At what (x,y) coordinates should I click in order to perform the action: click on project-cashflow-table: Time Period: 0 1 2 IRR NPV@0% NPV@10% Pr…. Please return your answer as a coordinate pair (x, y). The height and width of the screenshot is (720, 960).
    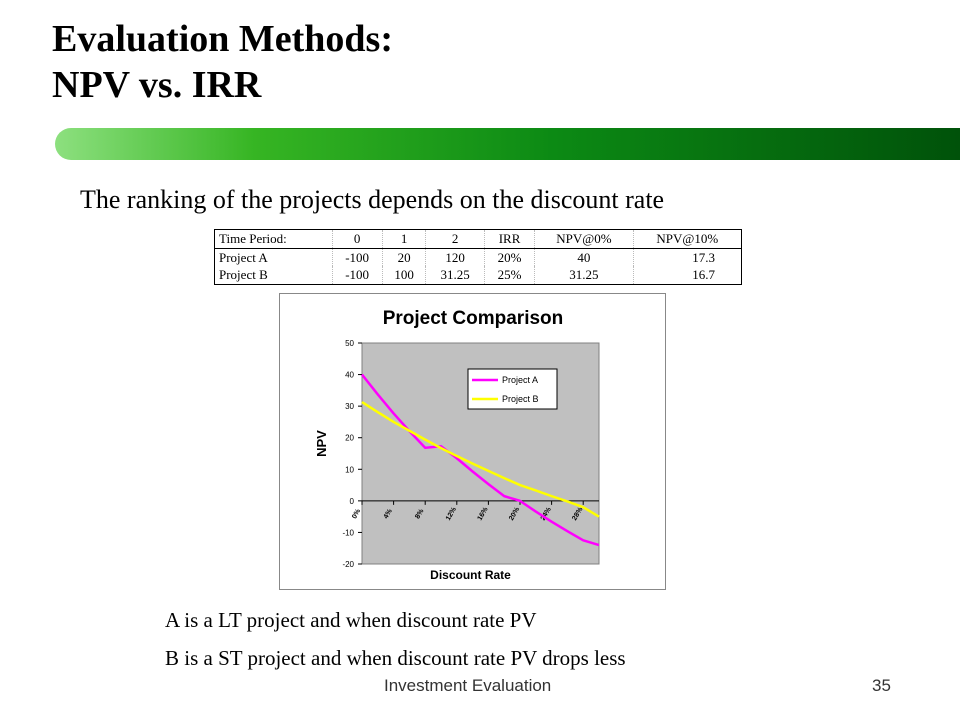
    Looking at the image, I should click on (478, 257).